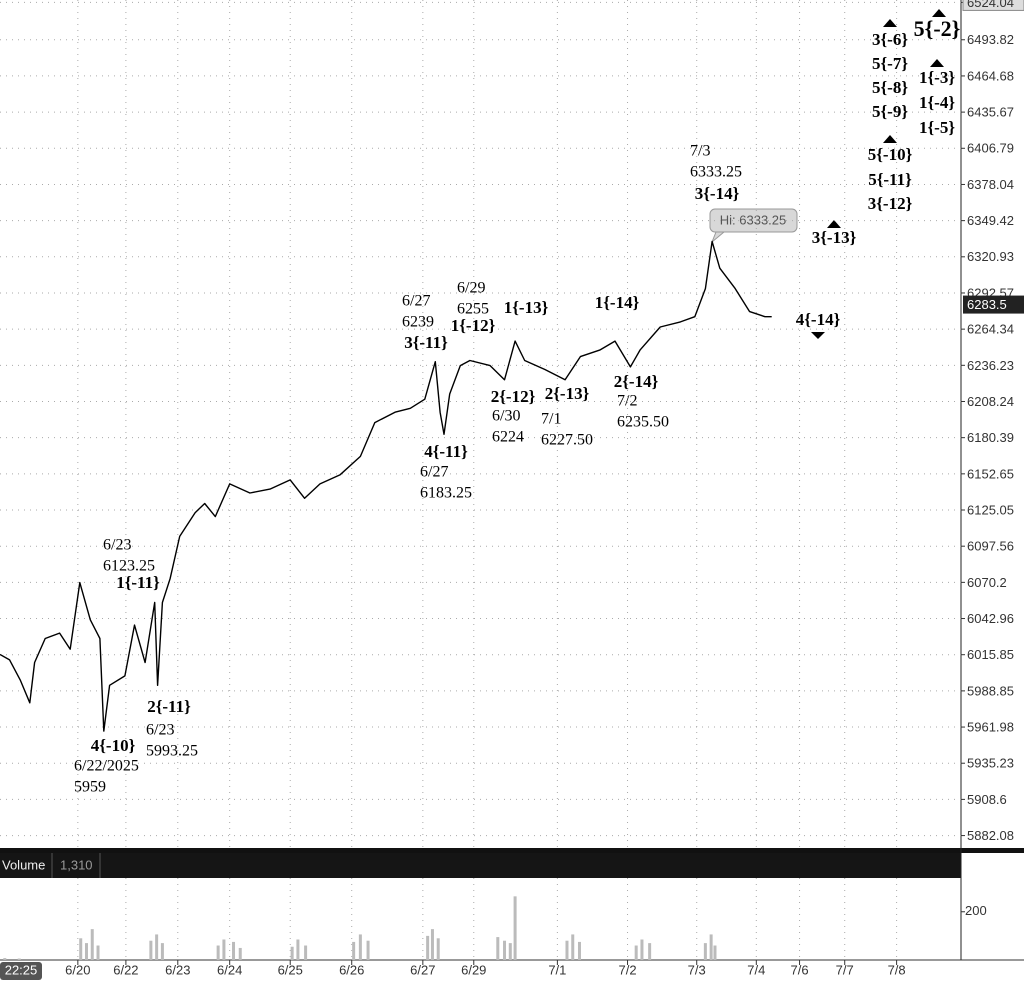 This screenshot has width=1024, height=987. What do you see at coordinates (990, 220) in the screenshot?
I see `y-tick-label: 6349.42` at bounding box center [990, 220].